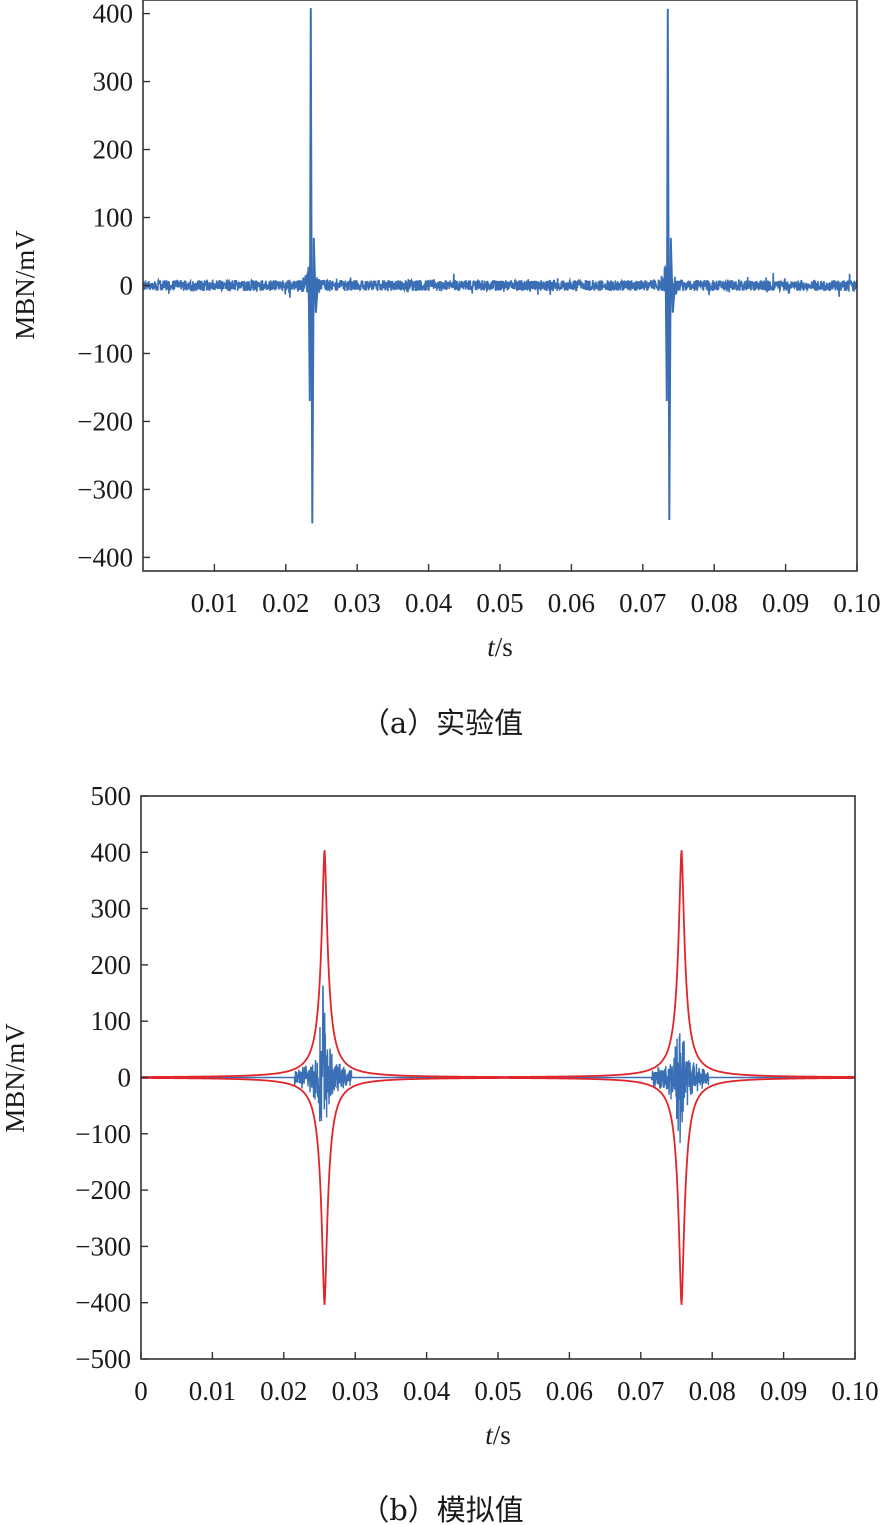 This screenshot has width=885, height=1525. What do you see at coordinates (111, 1077) in the screenshot?
I see `panel-b-y-axis: 500 400 300 200 100 0 −100 −200 −300 −400 −500` at bounding box center [111, 1077].